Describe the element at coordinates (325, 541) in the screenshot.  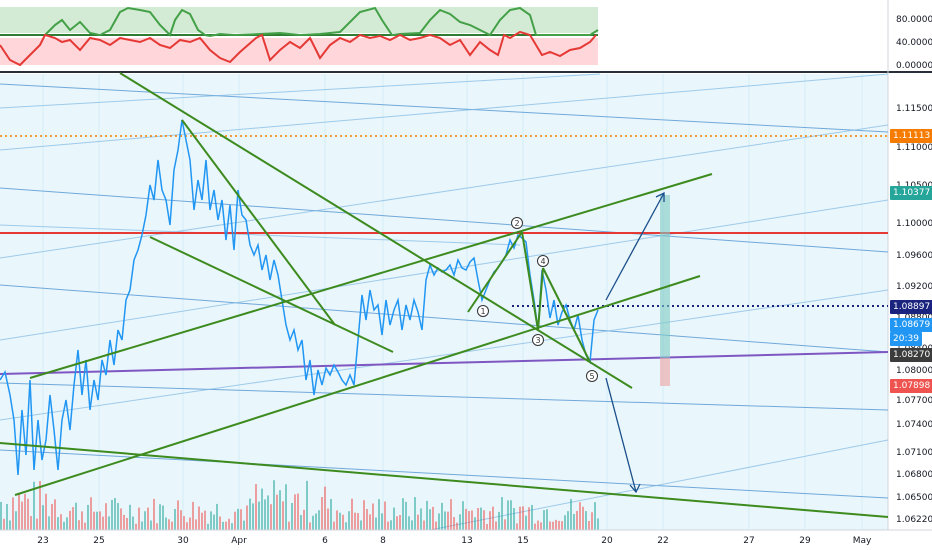
I see `time-tick-label: 6` at that location.